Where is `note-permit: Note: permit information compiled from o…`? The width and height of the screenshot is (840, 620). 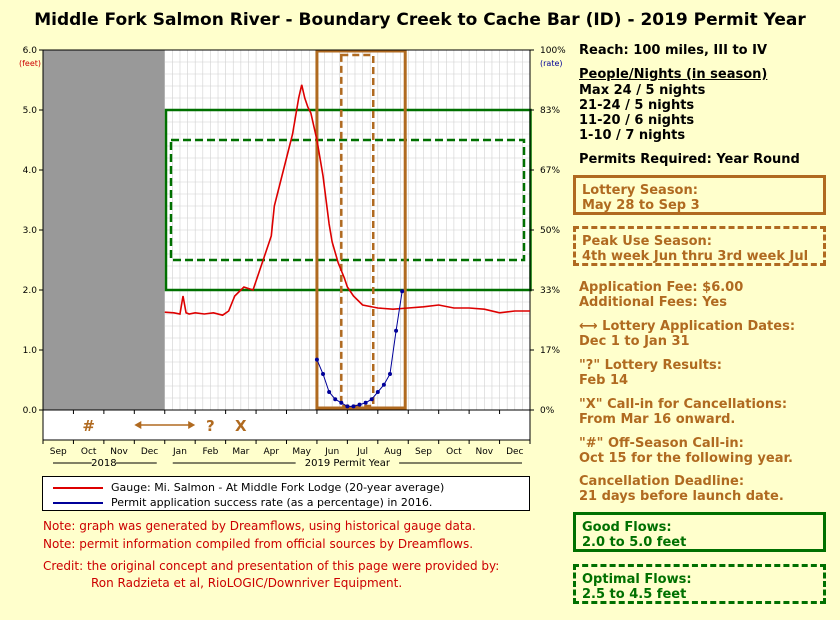
note-permit: Note: permit information compiled from o… is located at coordinates (258, 544).